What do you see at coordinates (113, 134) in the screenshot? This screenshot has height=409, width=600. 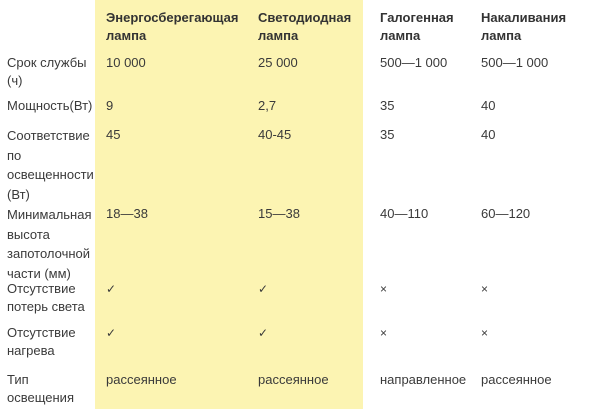 I see `table-cell: 45` at bounding box center [113, 134].